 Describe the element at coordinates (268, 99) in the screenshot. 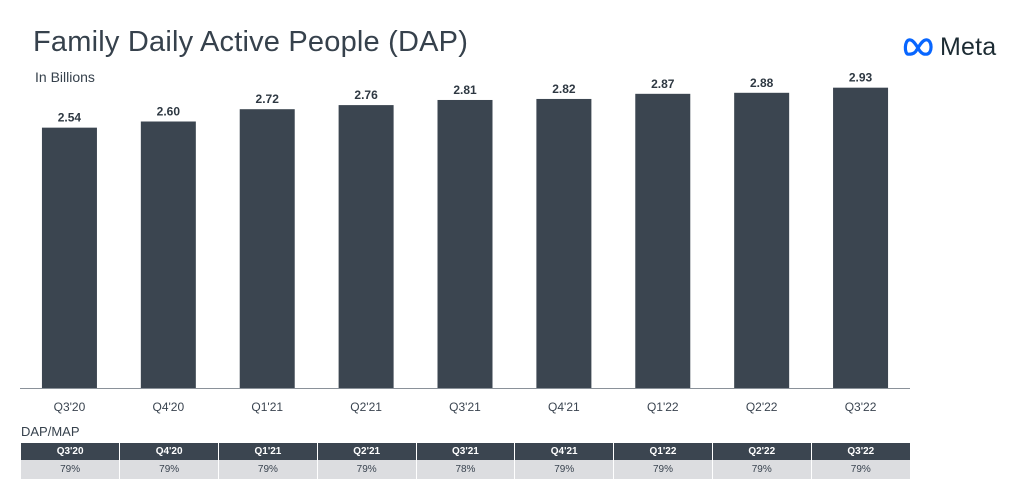

I see `bar-value-label: 2.72` at that location.